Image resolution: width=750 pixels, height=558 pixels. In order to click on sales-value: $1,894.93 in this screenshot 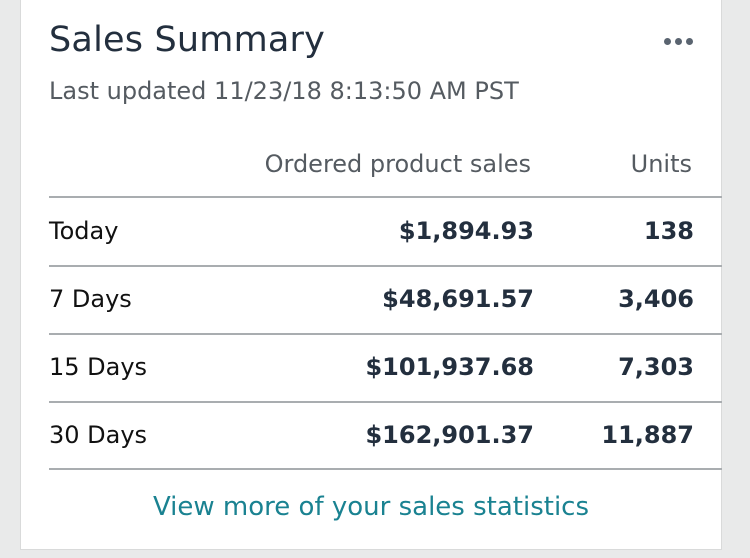, I will do `click(466, 231)`.